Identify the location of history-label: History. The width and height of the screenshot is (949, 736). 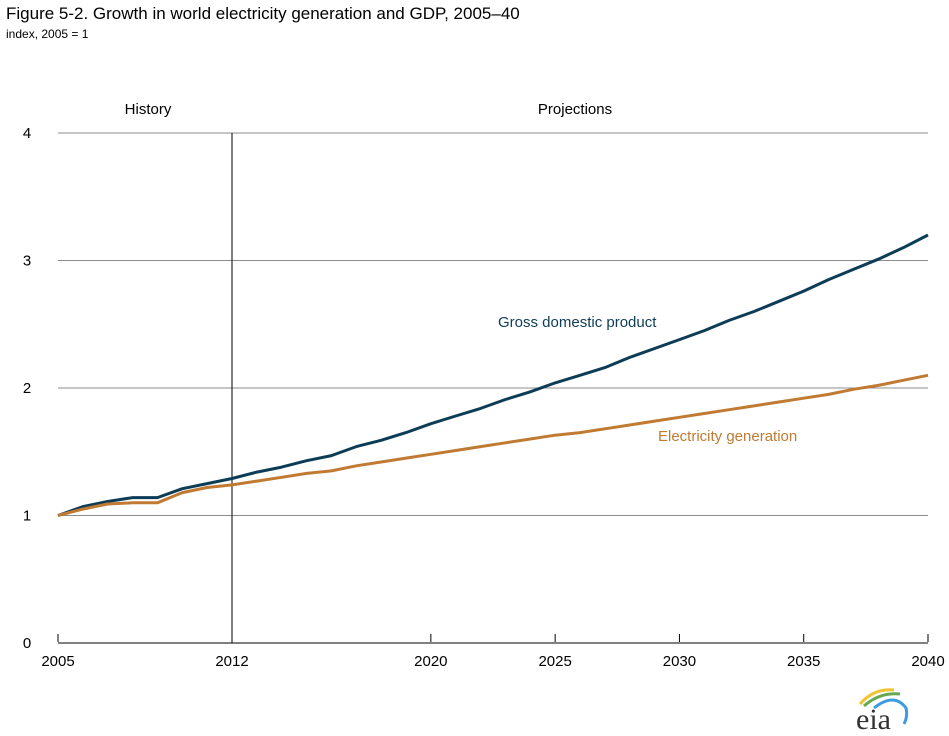
(148, 109).